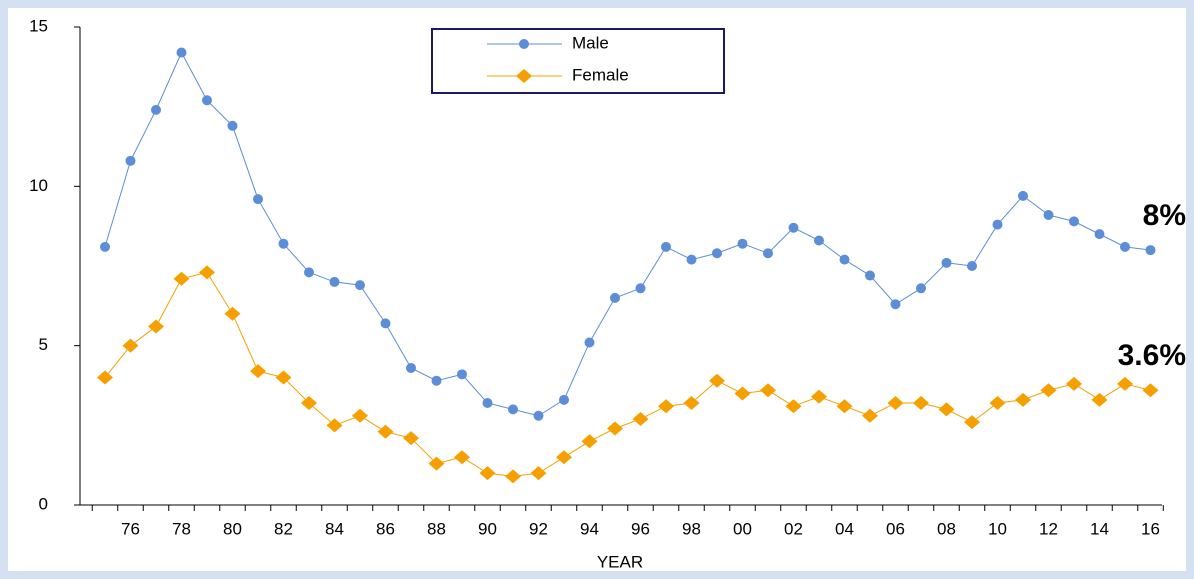 This screenshot has height=579, width=1194. What do you see at coordinates (487, 528) in the screenshot?
I see `x-tick-label: 90` at bounding box center [487, 528].